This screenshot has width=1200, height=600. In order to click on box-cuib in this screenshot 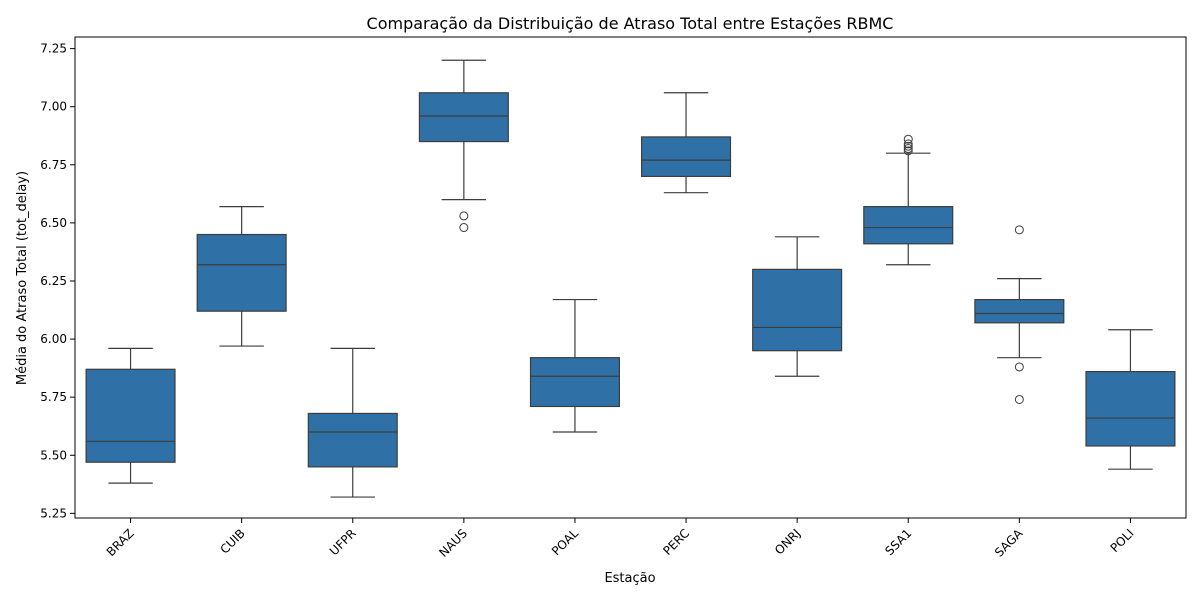, I will do `click(241, 272)`.